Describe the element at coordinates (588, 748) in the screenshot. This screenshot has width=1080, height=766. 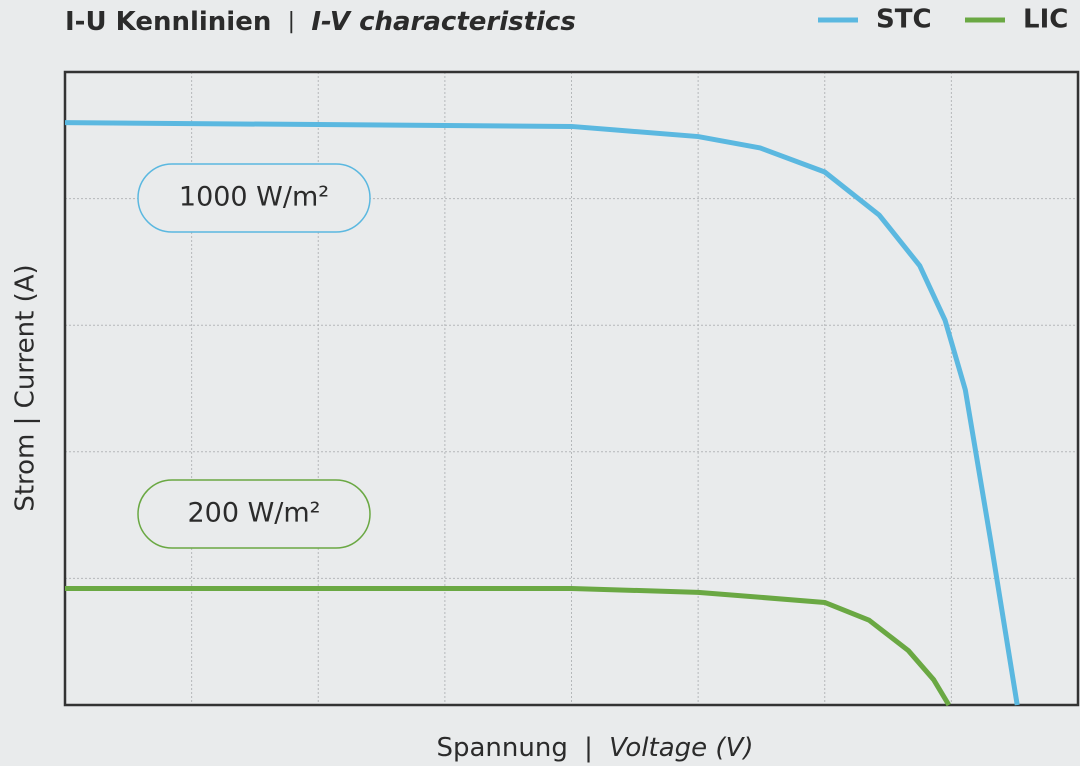
I see `x-label-sep: |` at that location.